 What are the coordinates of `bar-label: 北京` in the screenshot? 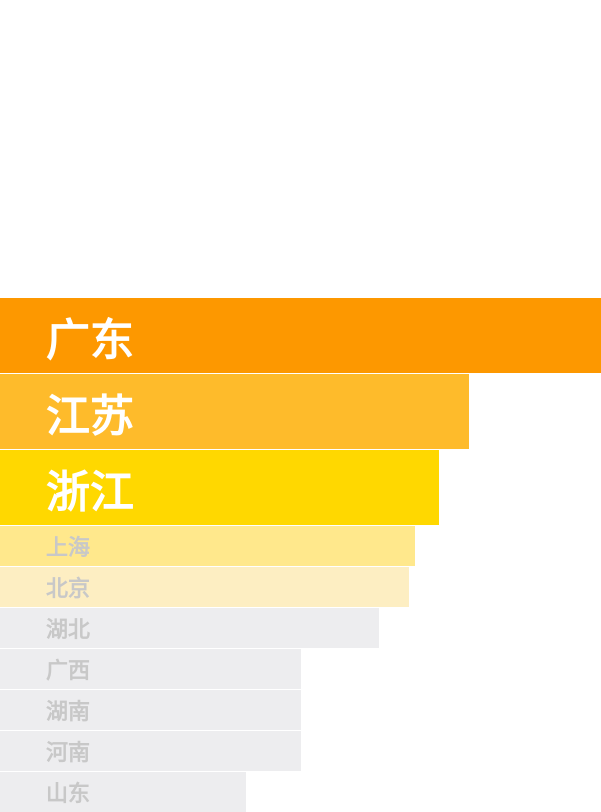 It's located at (68, 589).